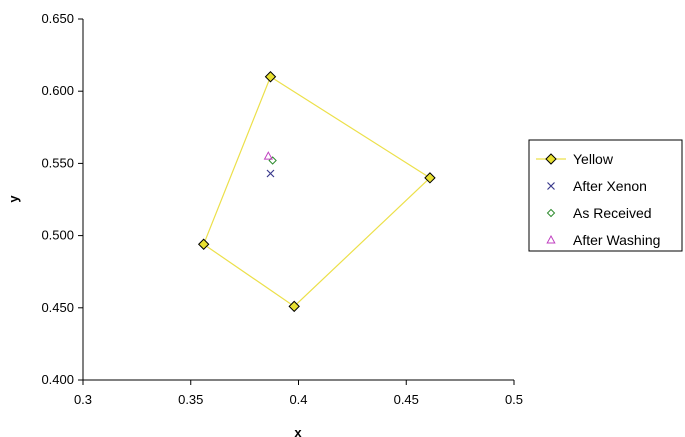 This screenshot has width=685, height=437. What do you see at coordinates (551, 159) in the screenshot?
I see `legend-marker-yellow` at bounding box center [551, 159].